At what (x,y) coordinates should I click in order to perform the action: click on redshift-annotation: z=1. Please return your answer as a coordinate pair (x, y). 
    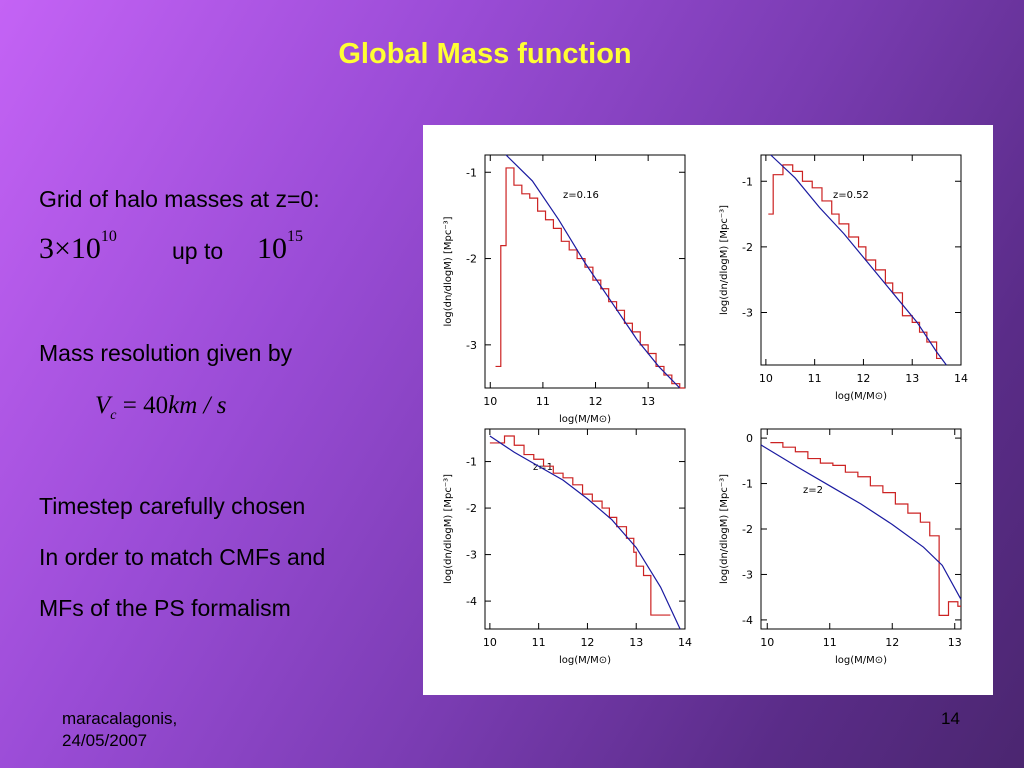
    Looking at the image, I should click on (543, 467).